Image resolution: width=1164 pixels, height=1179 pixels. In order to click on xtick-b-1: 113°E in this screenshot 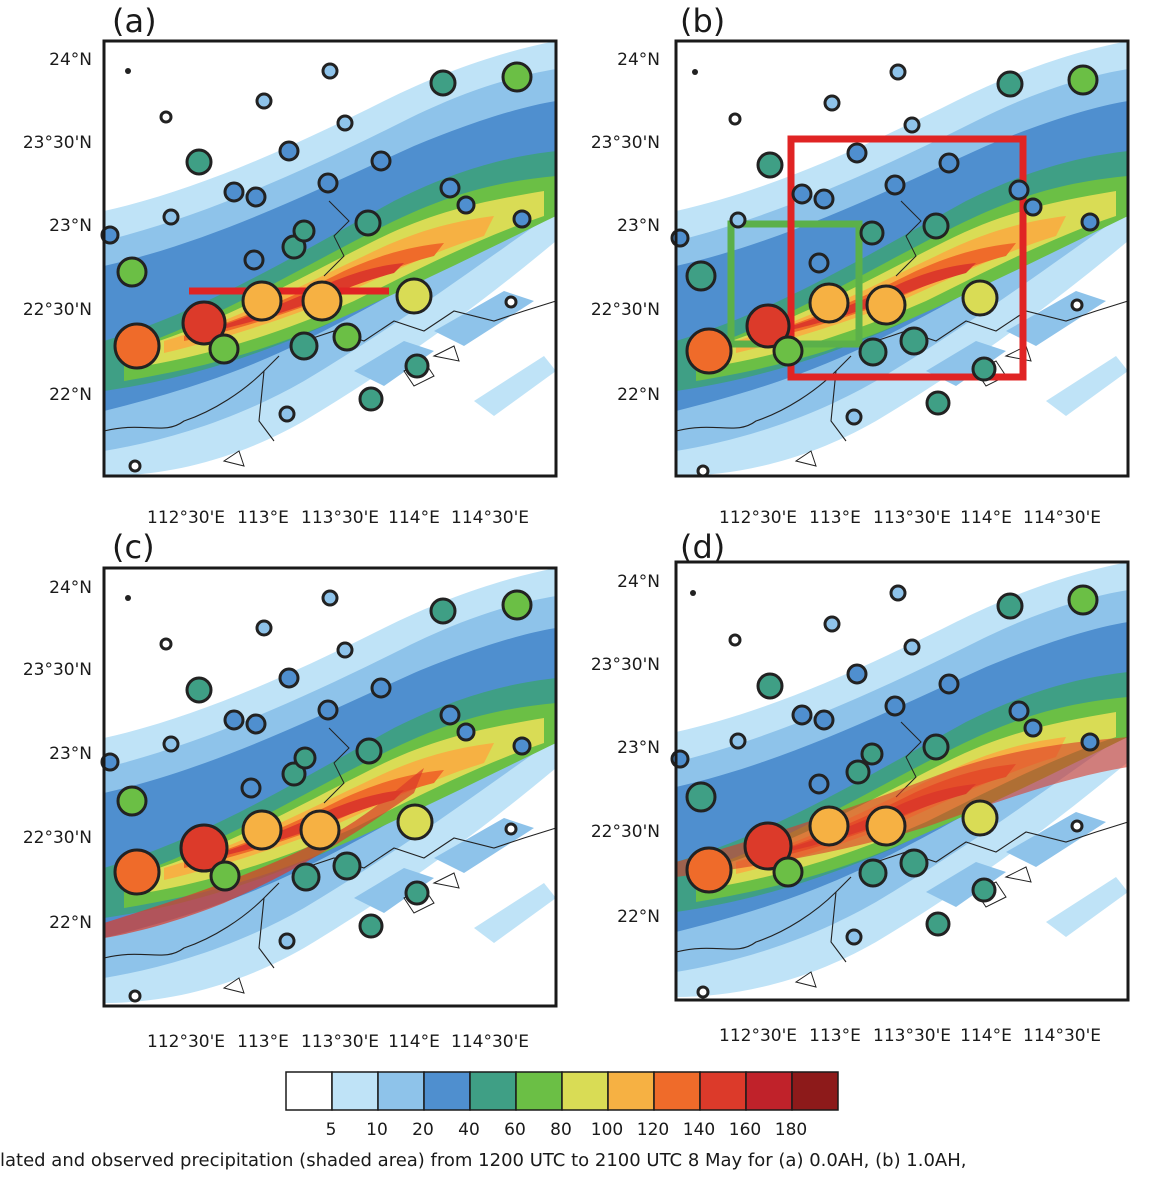, I will do `click(835, 518)`.